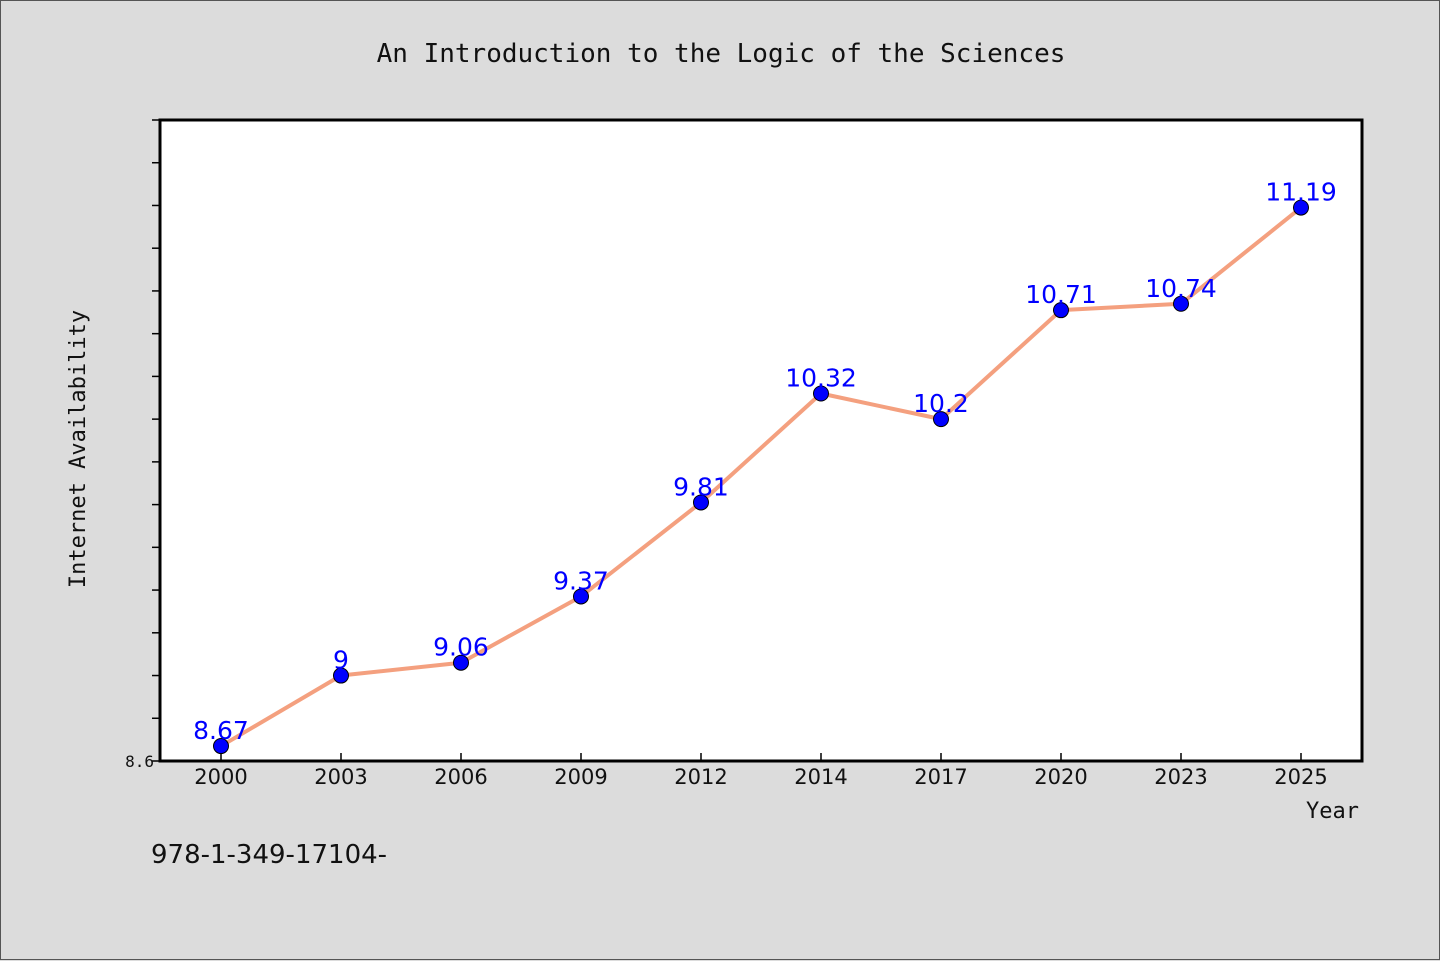 The image size is (1440, 961). Describe the element at coordinates (701, 486) in the screenshot. I see `data-label: 9.81` at that location.